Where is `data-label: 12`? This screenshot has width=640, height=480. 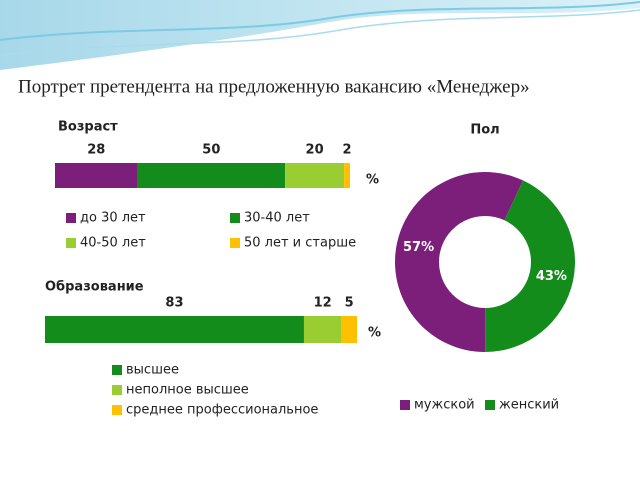
data-label: 12 is located at coordinates (323, 303).